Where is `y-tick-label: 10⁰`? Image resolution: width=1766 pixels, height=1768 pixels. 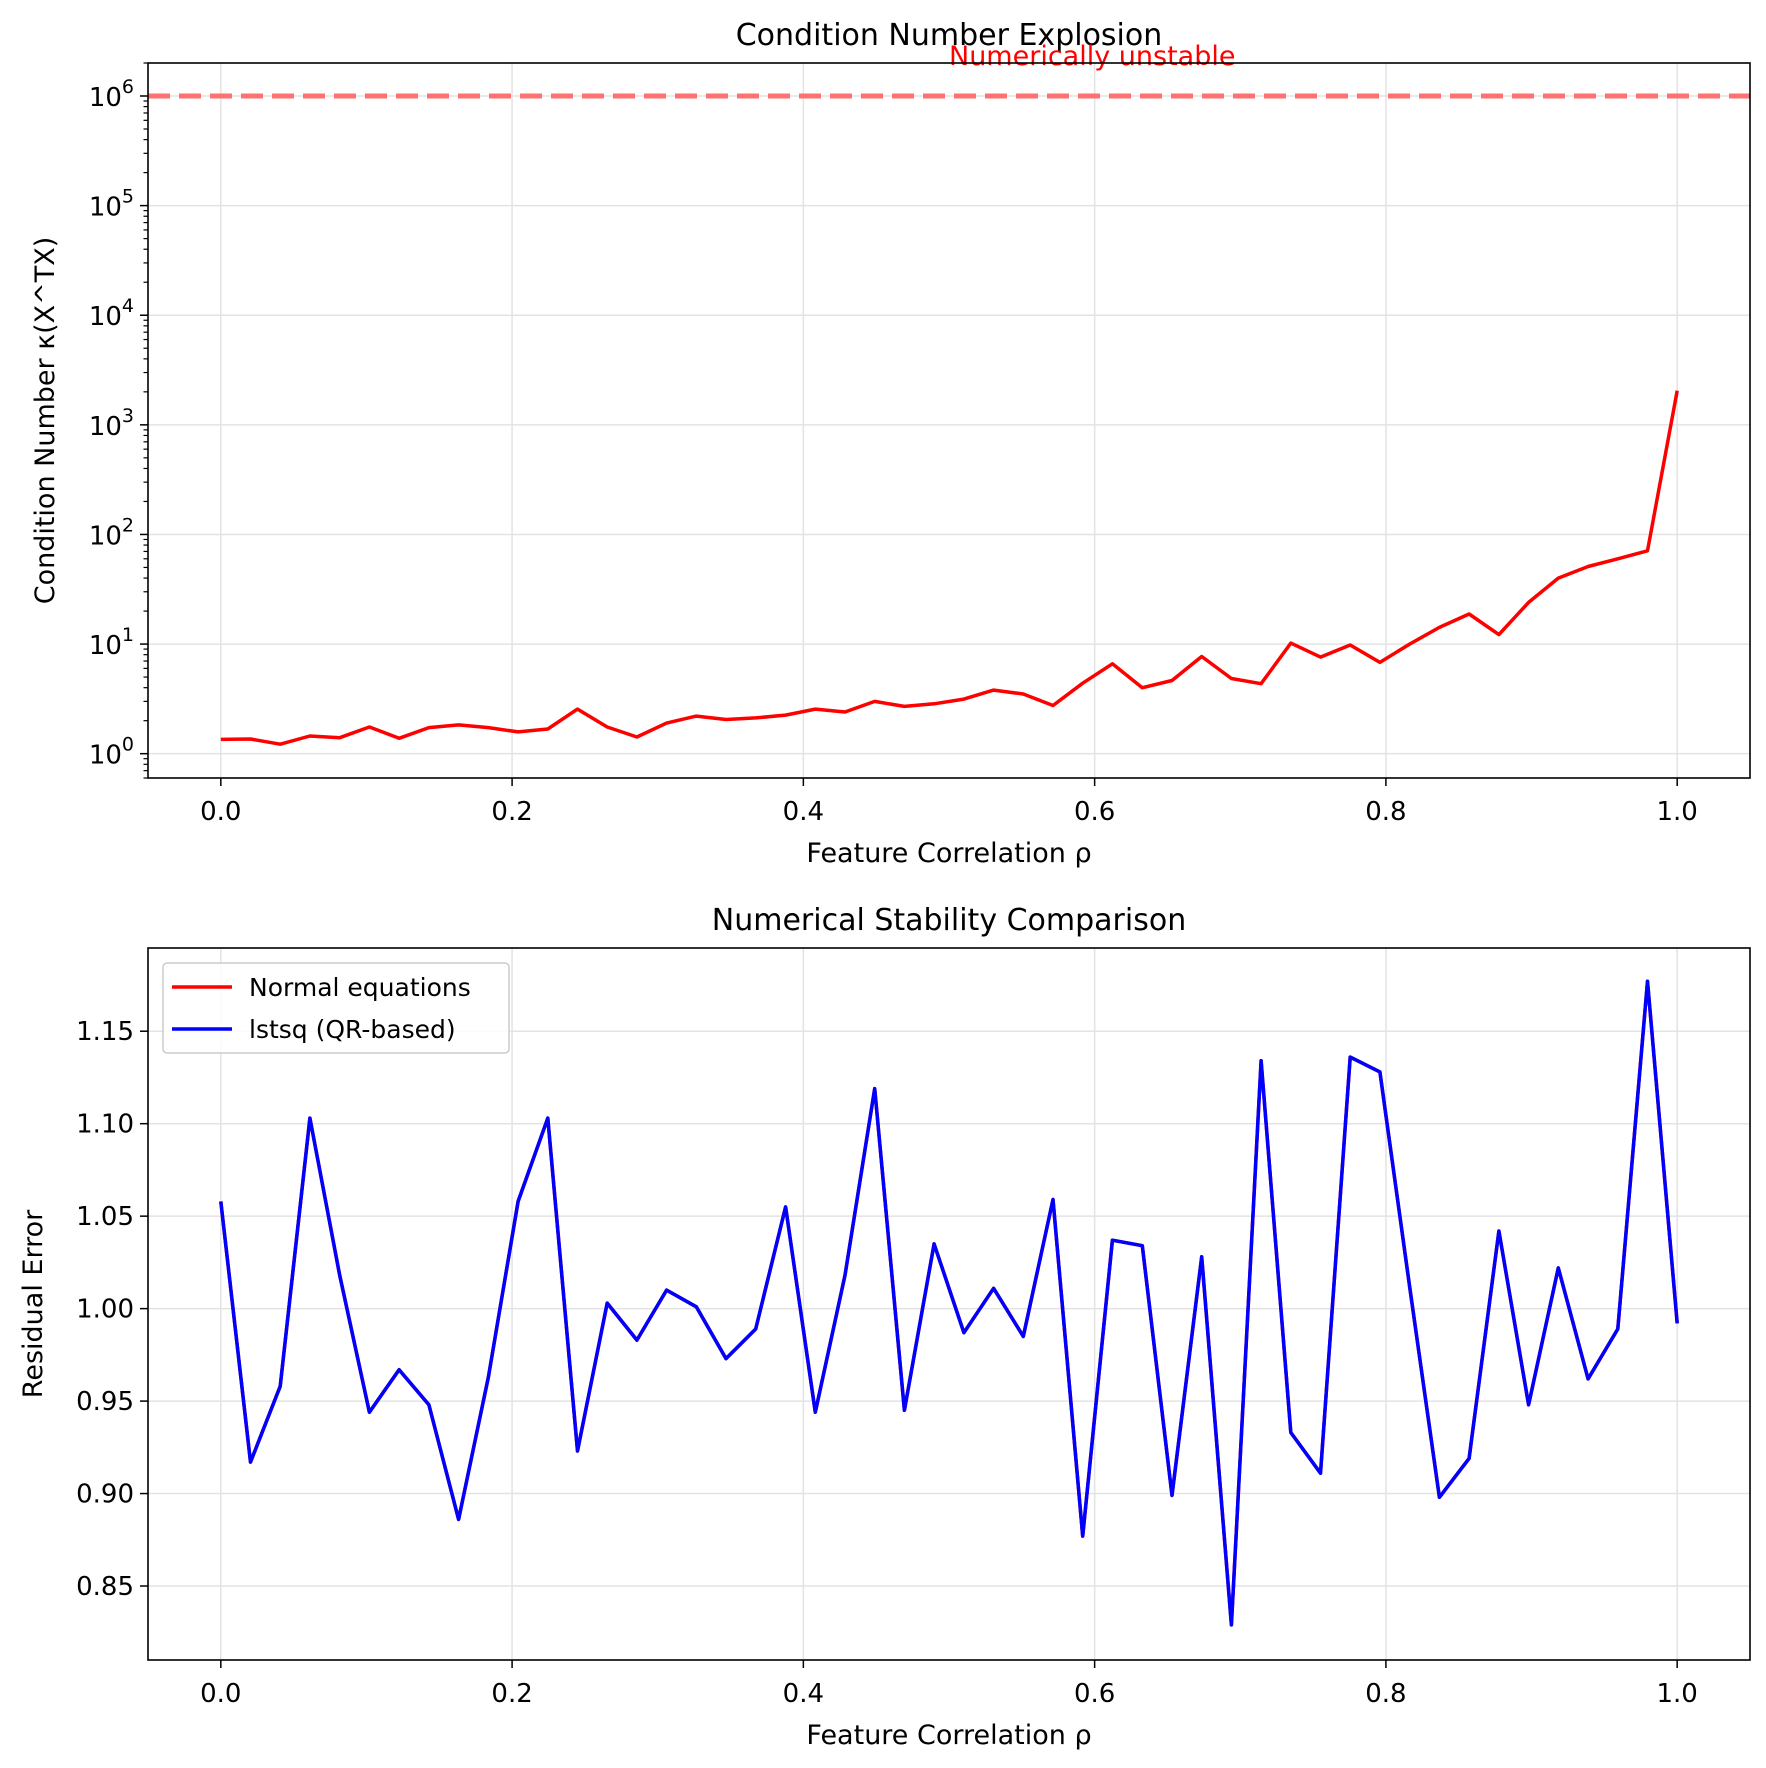 y-tick-label: 10⁰ is located at coordinates (111, 752).